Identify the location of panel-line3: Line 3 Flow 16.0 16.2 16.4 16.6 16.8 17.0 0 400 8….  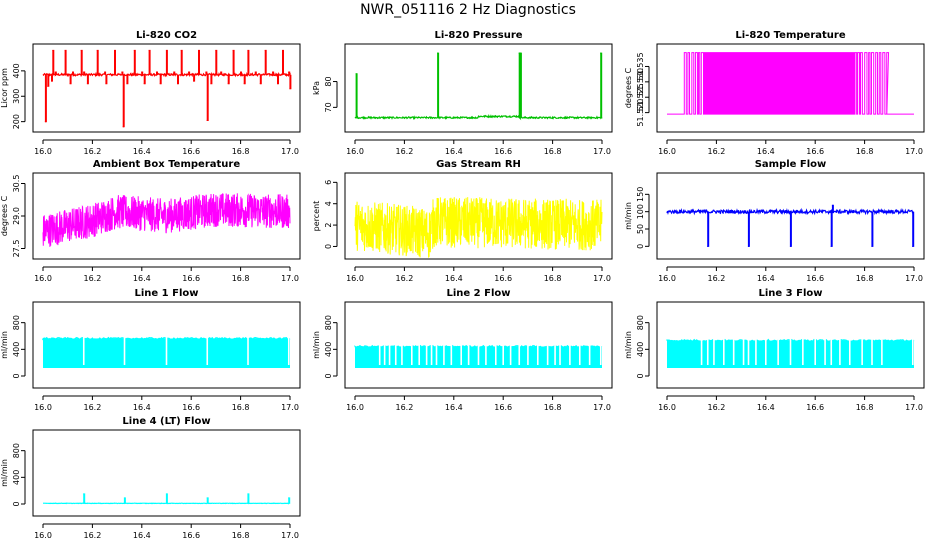
(774, 350).